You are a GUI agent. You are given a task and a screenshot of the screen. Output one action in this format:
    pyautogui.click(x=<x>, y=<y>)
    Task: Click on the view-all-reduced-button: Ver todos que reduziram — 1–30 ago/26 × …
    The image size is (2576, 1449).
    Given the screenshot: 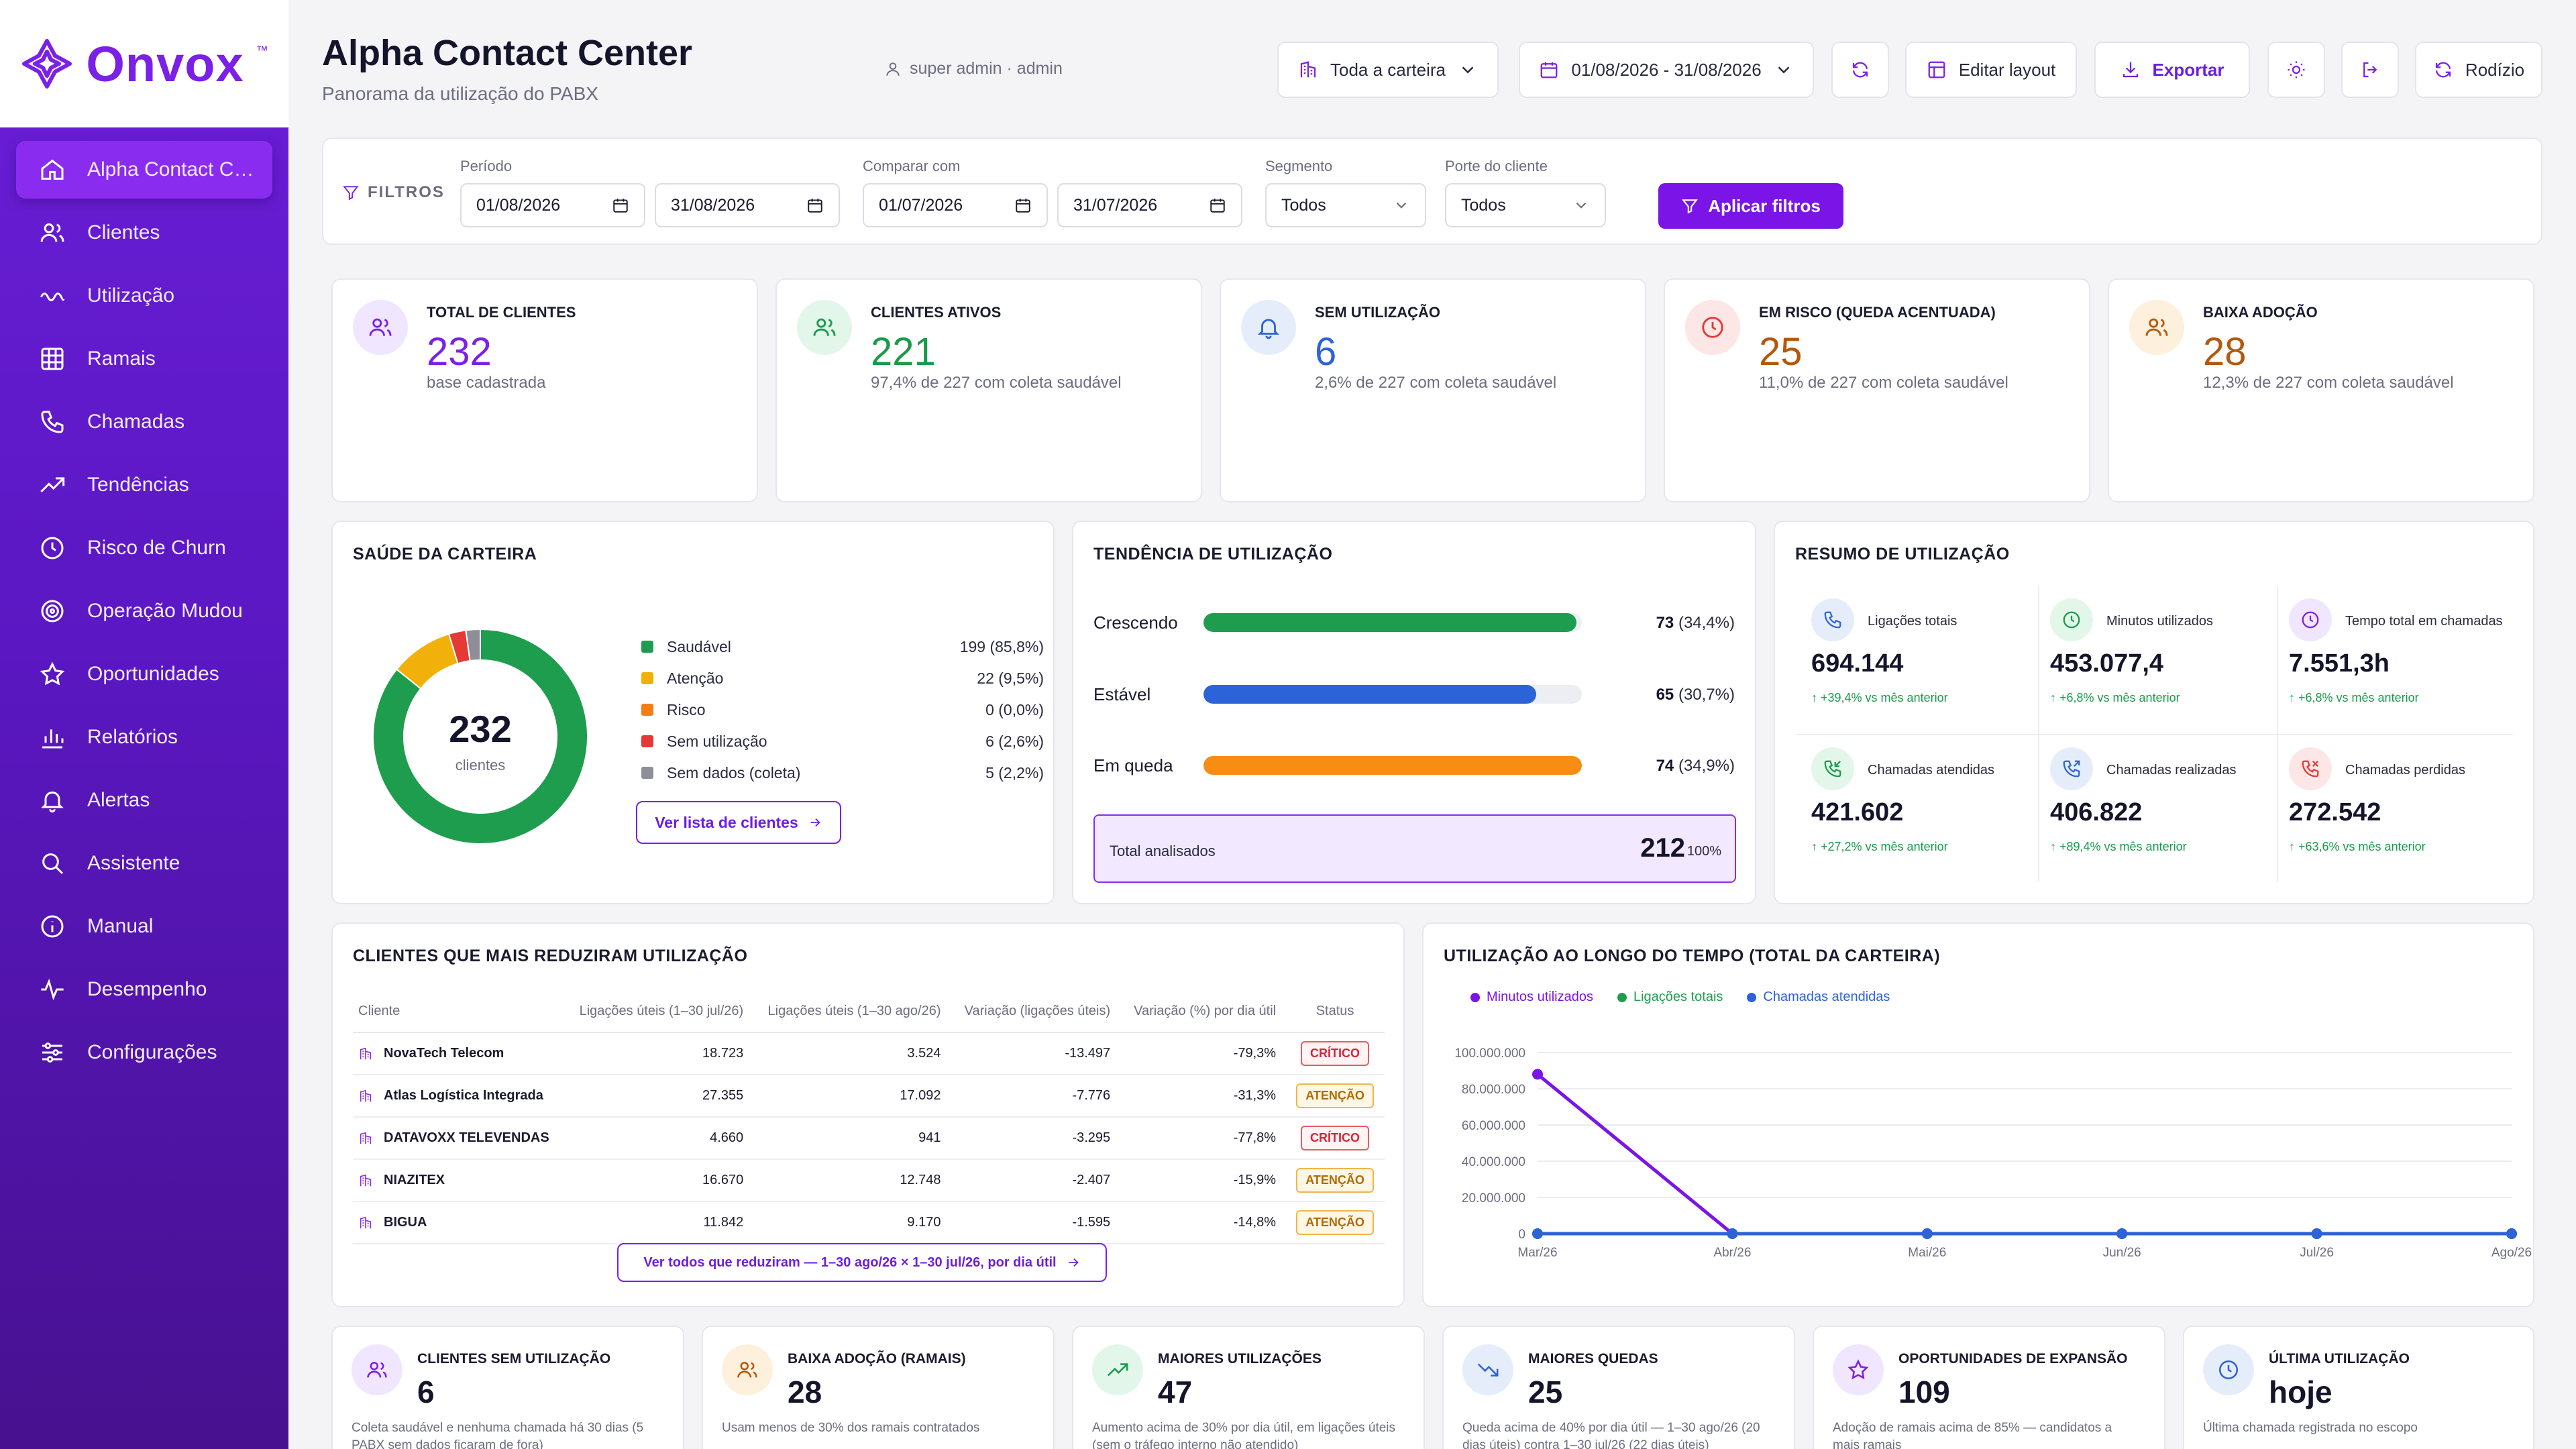 What is the action you would take?
    pyautogui.click(x=862, y=1262)
    